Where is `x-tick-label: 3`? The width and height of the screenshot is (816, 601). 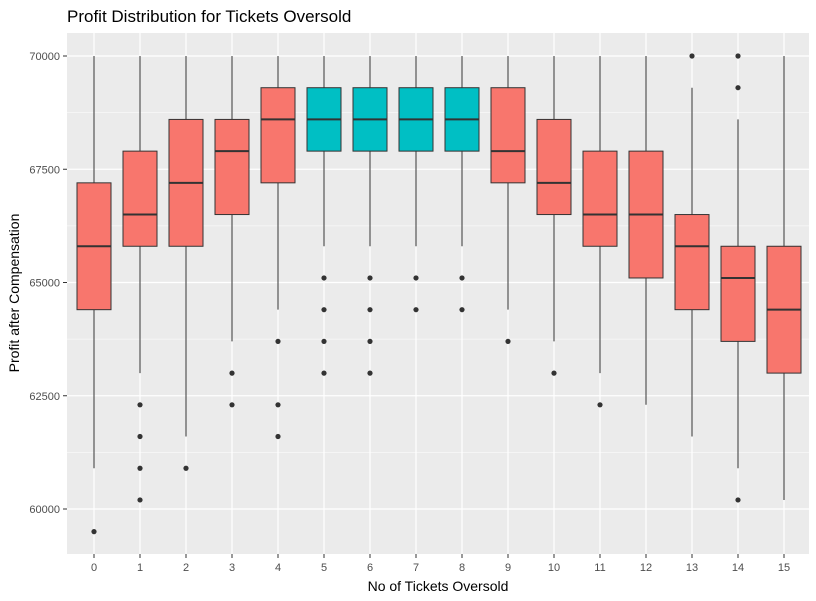 x-tick-label: 3 is located at coordinates (232, 568).